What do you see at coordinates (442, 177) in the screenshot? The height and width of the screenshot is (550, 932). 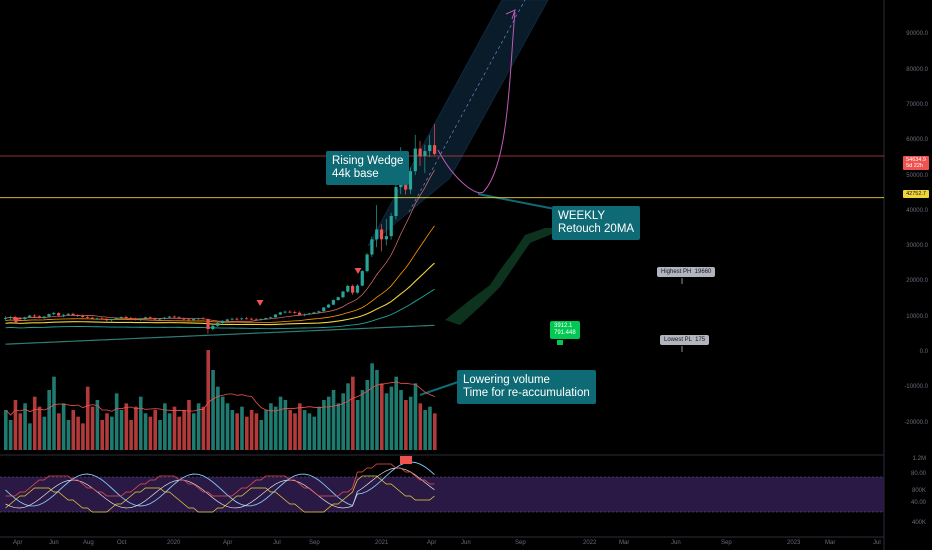 I see `price-lines` at bounding box center [442, 177].